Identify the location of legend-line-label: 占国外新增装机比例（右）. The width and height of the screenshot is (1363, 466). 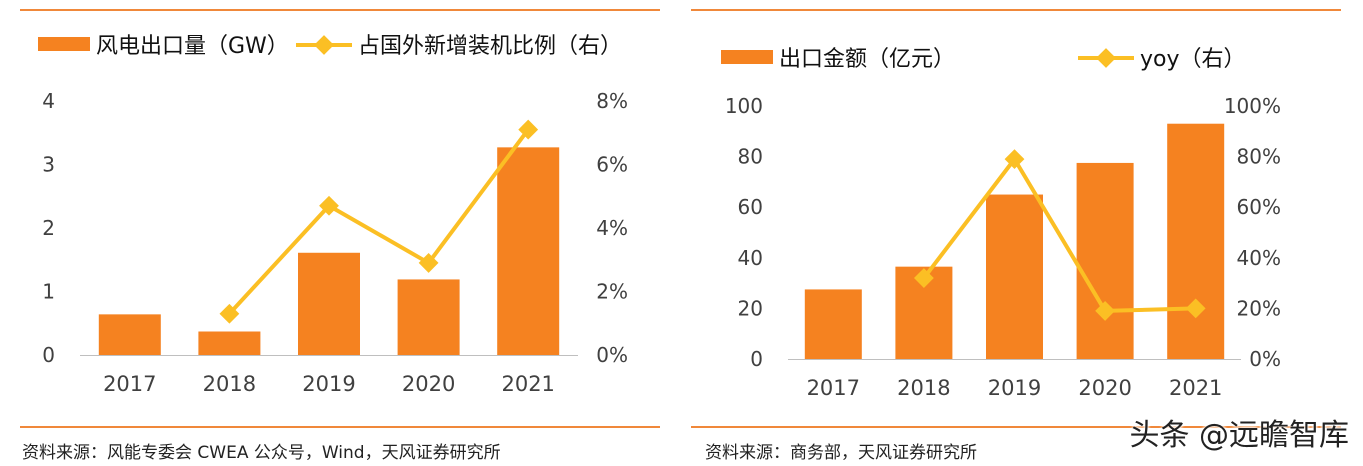
(490, 46).